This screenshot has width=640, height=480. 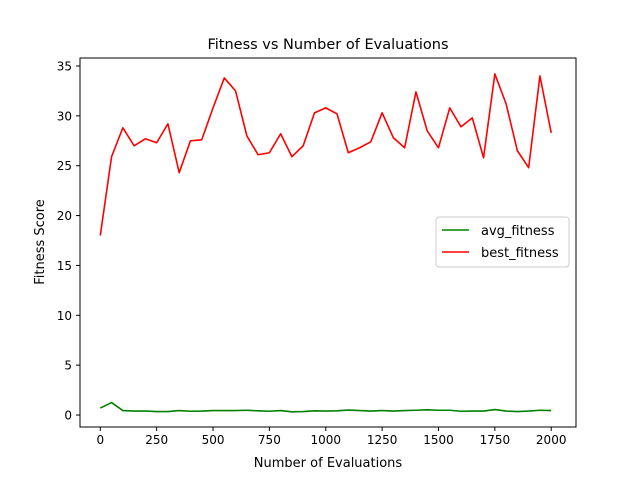 I want to click on x-tick-label: 1500, so click(x=438, y=440).